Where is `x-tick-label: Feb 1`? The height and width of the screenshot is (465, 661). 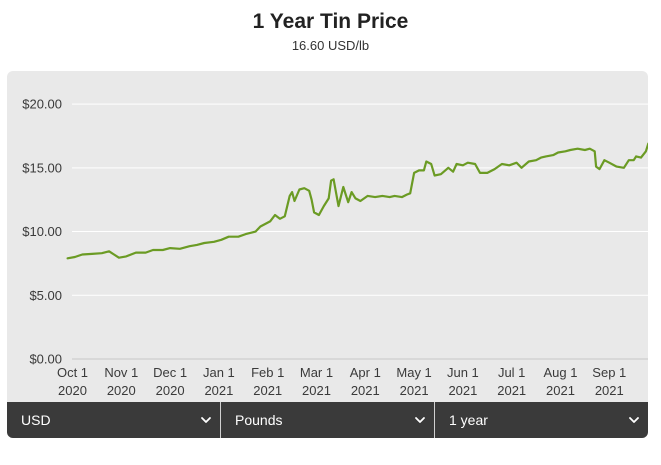
x-tick-label: Feb 1 is located at coordinates (267, 372).